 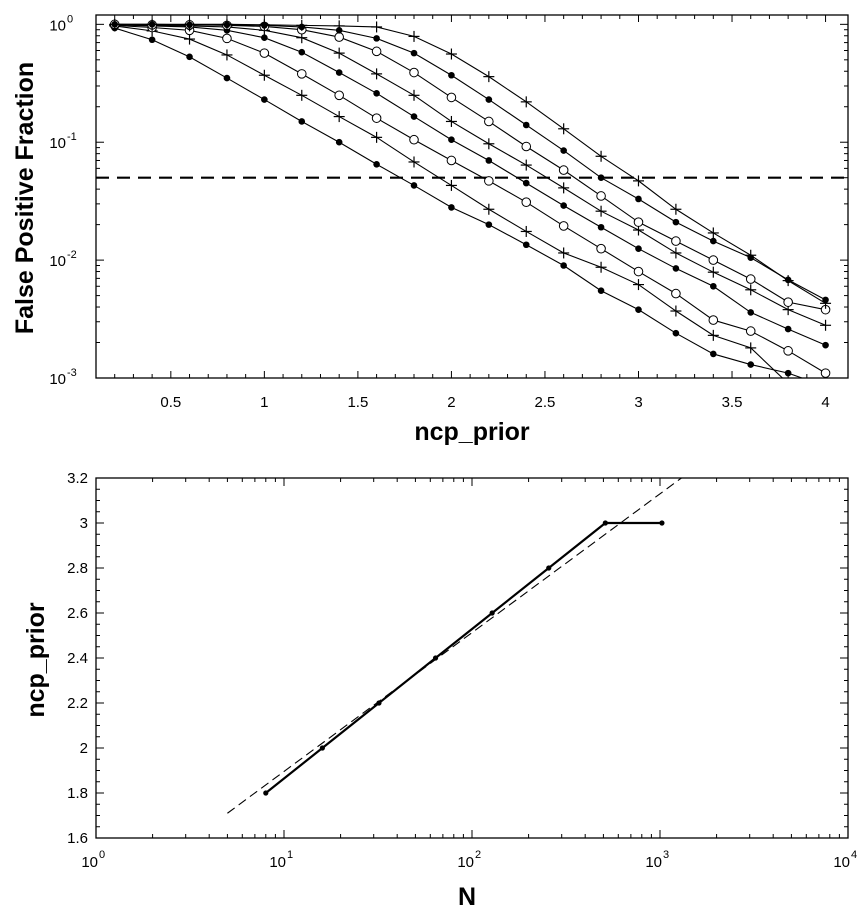 I want to click on bottom-x-tick-label: 10 4, so click(x=845, y=860).